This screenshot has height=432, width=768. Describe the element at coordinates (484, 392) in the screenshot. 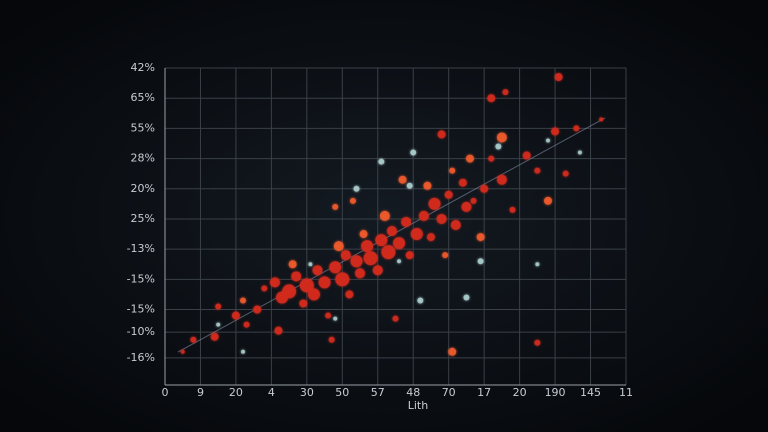

I see `x-tick-label: 17` at that location.